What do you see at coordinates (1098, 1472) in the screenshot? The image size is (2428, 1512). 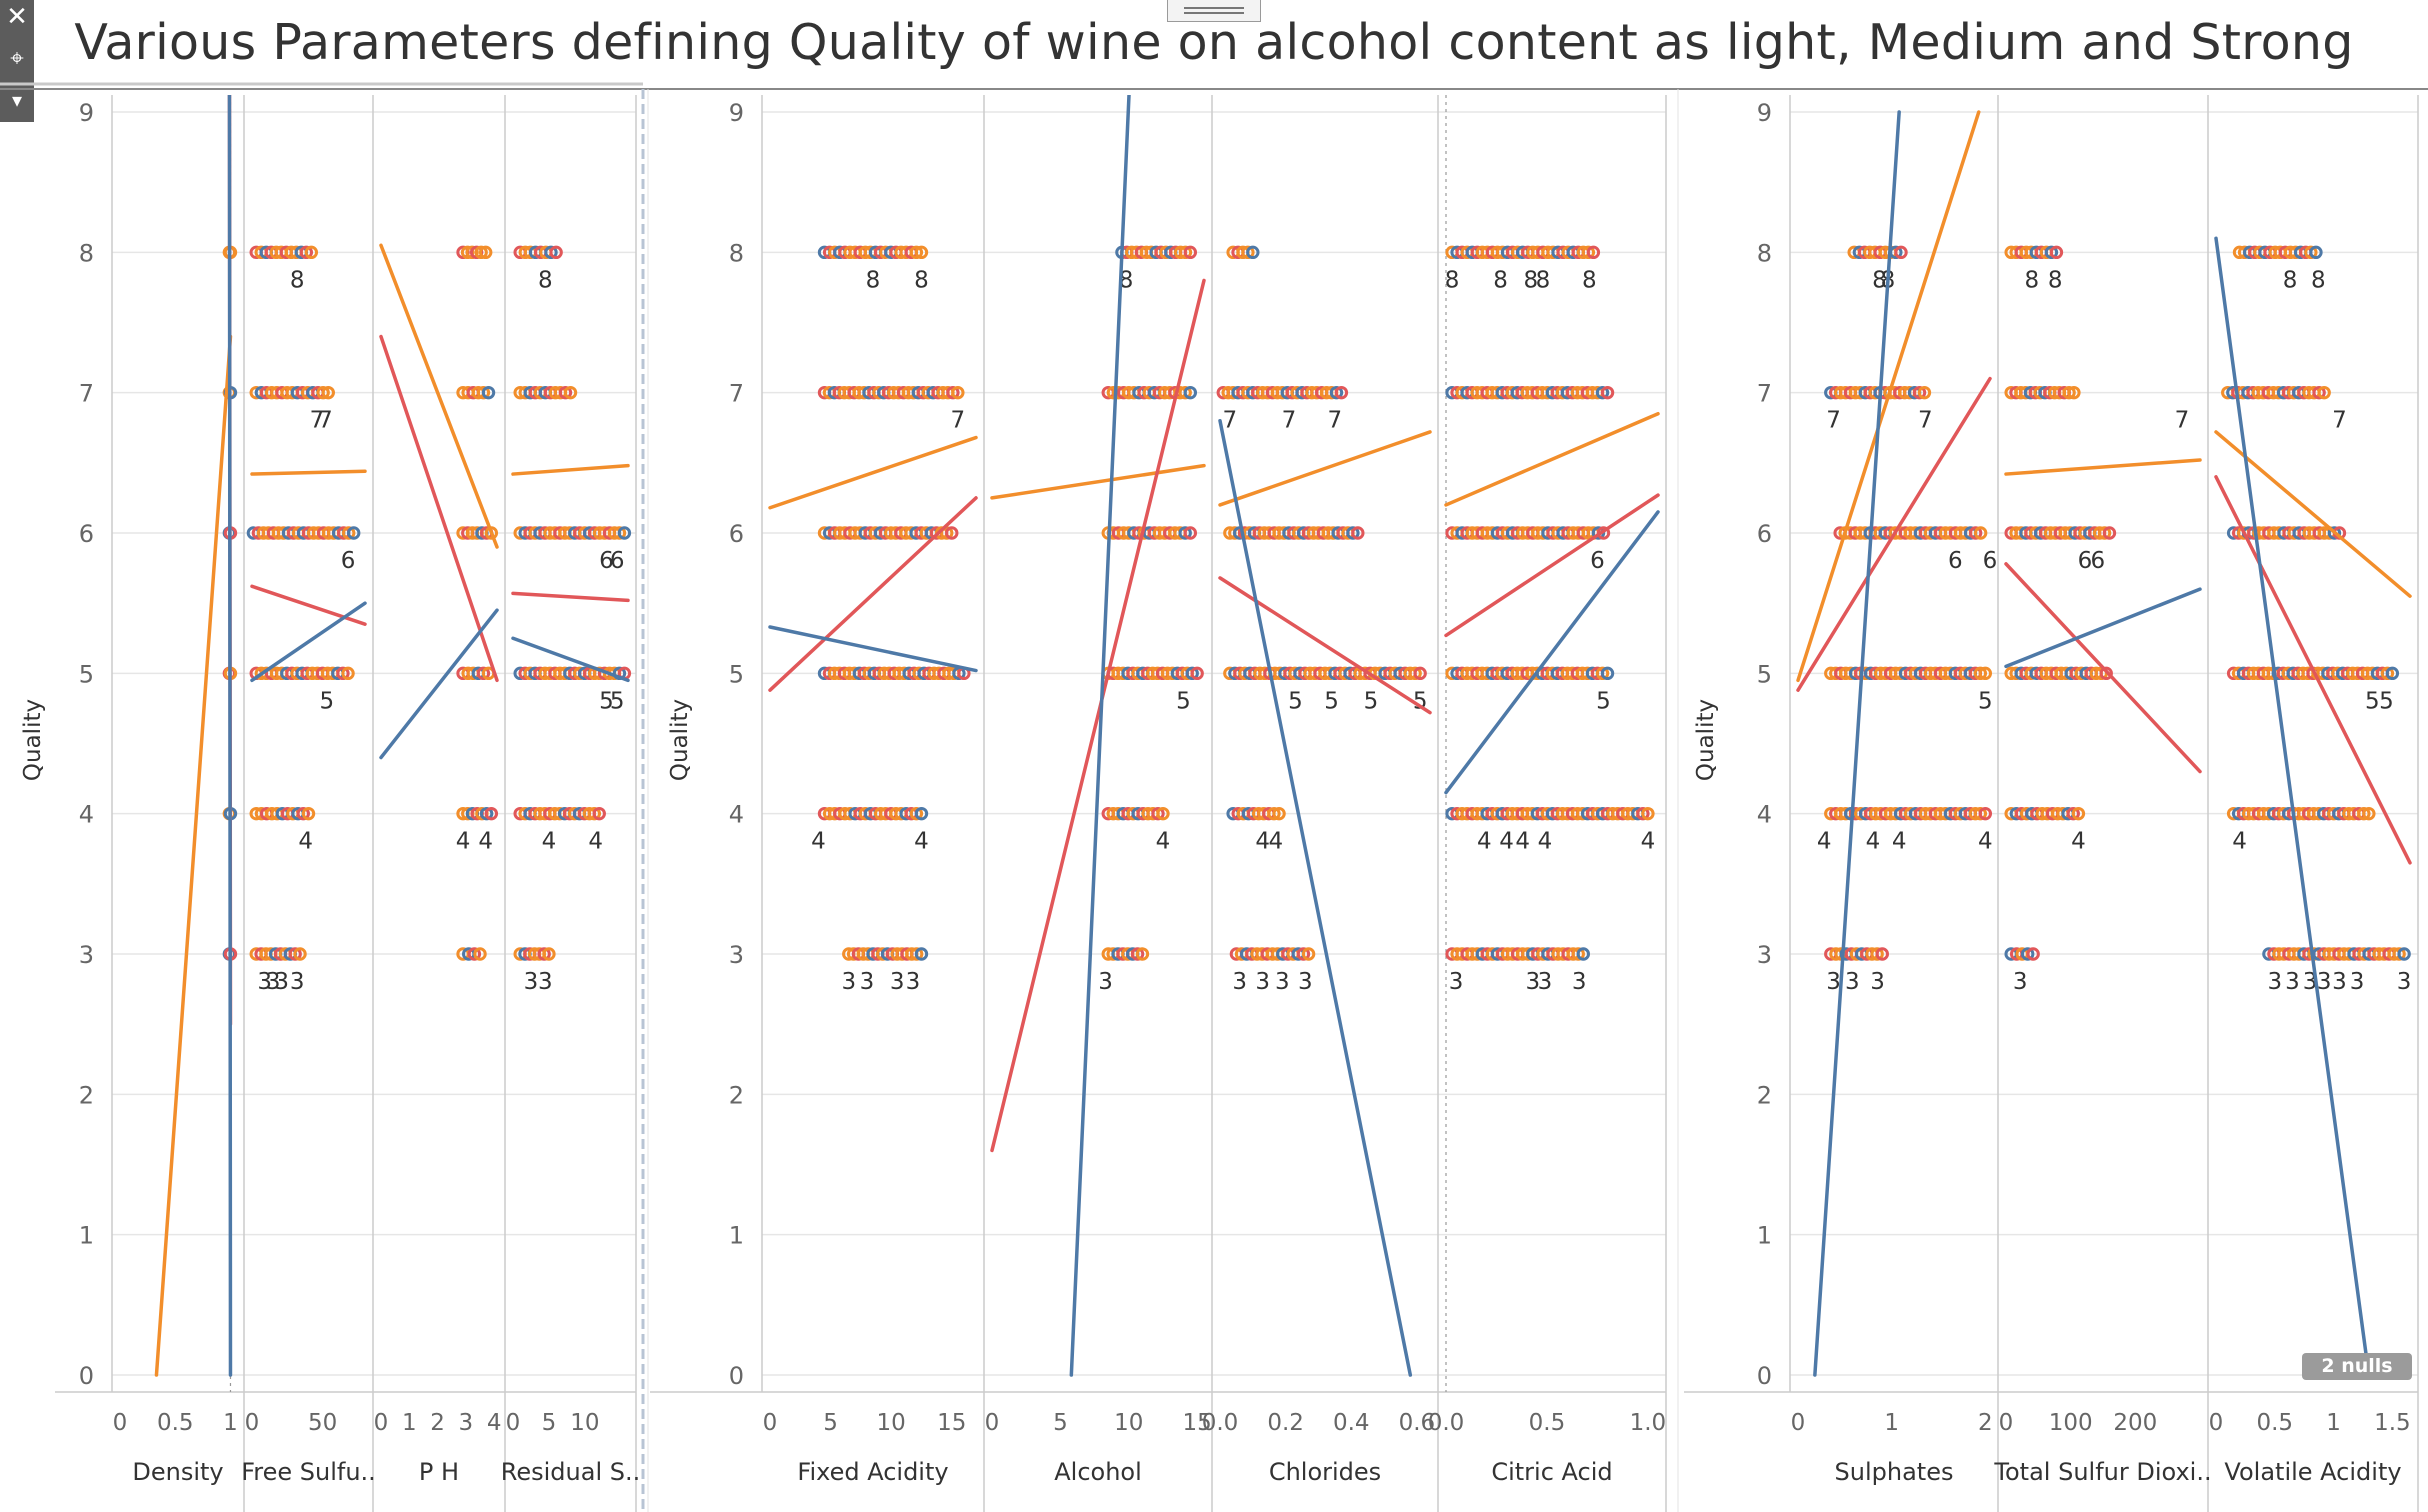 I see `x-axis-title: Alcohol` at bounding box center [1098, 1472].